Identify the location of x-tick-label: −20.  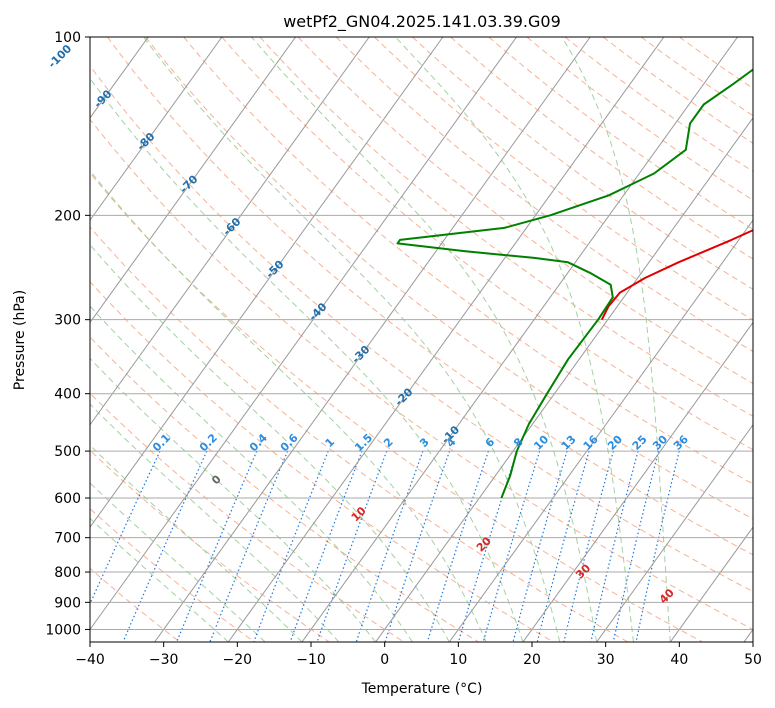
(238, 660).